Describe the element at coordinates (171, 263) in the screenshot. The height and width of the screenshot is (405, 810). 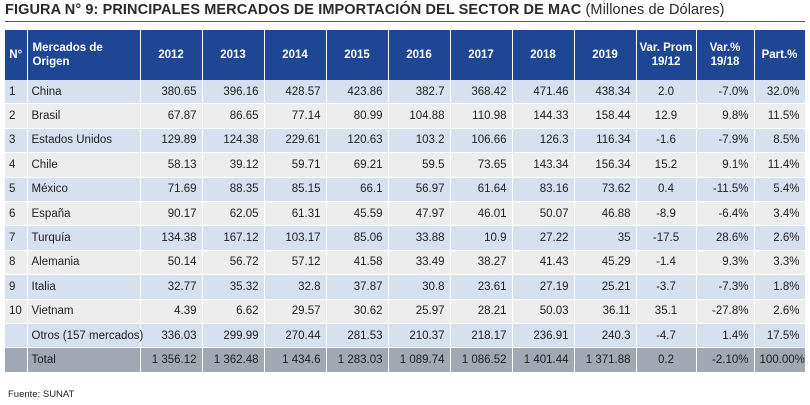
I see `year-value: 50.14` at that location.